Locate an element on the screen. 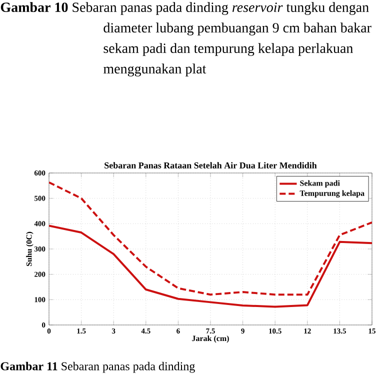  y-axis-title: Suhu (0C) is located at coordinates (30, 249).